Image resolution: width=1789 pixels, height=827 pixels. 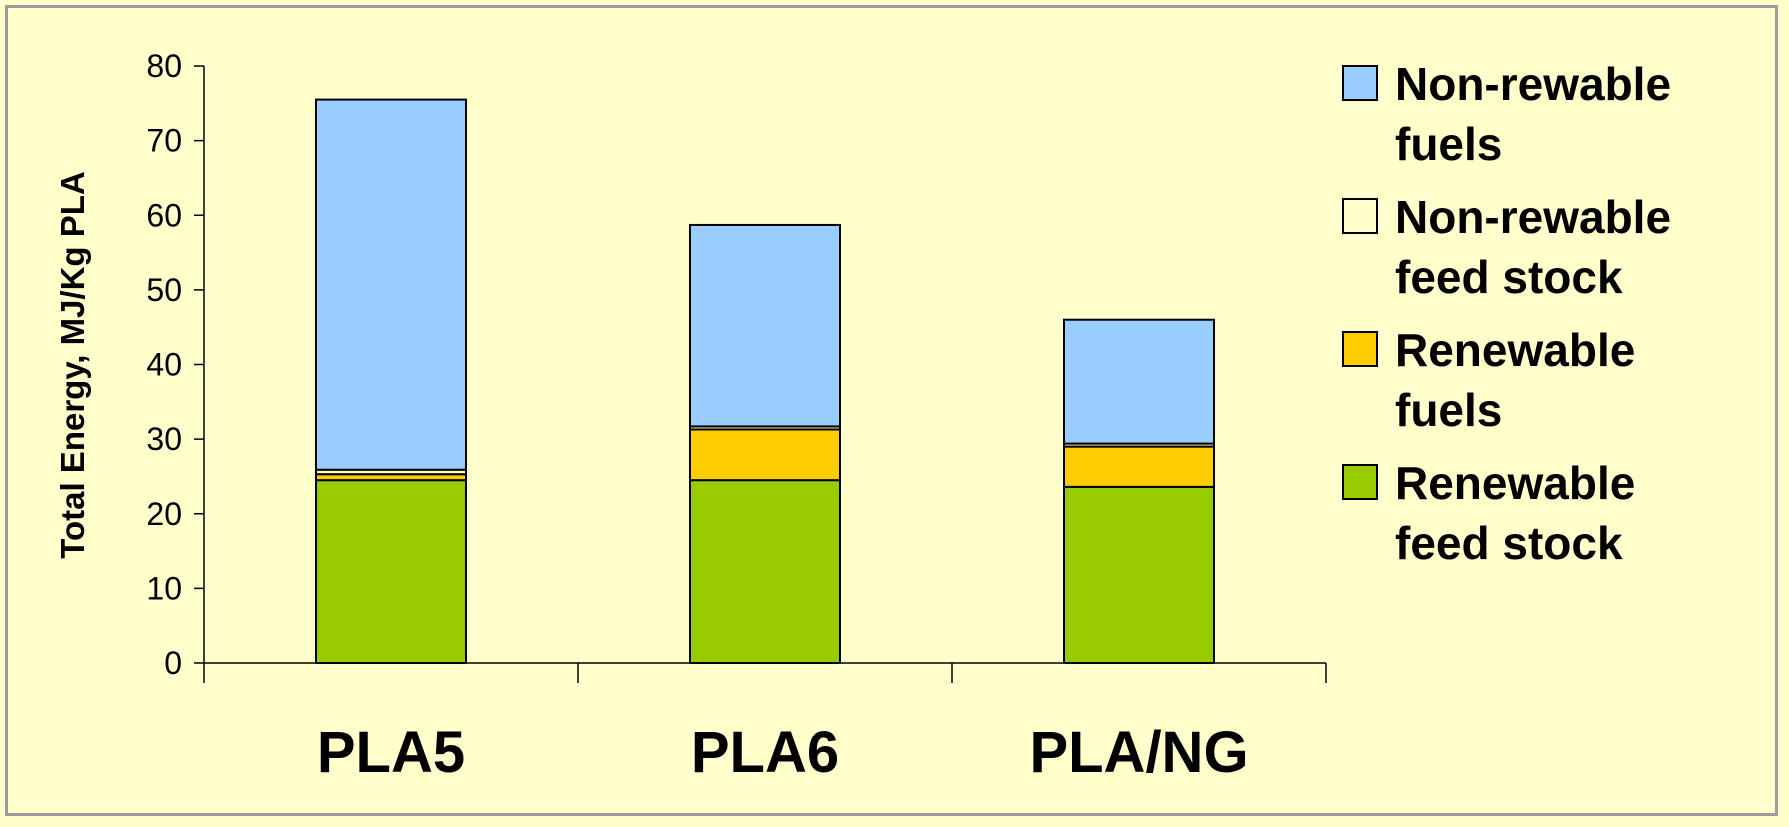 I want to click on x-category-label: PLA6, so click(x=765, y=752).